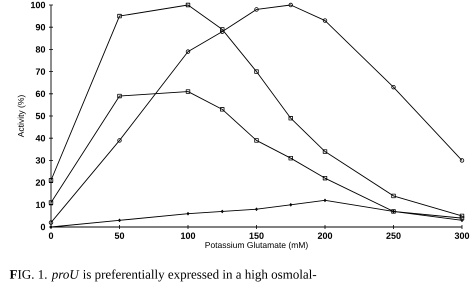 This screenshot has width=474, height=285. Describe the element at coordinates (393, 235) in the screenshot. I see `x-tick-label: 250` at that location.